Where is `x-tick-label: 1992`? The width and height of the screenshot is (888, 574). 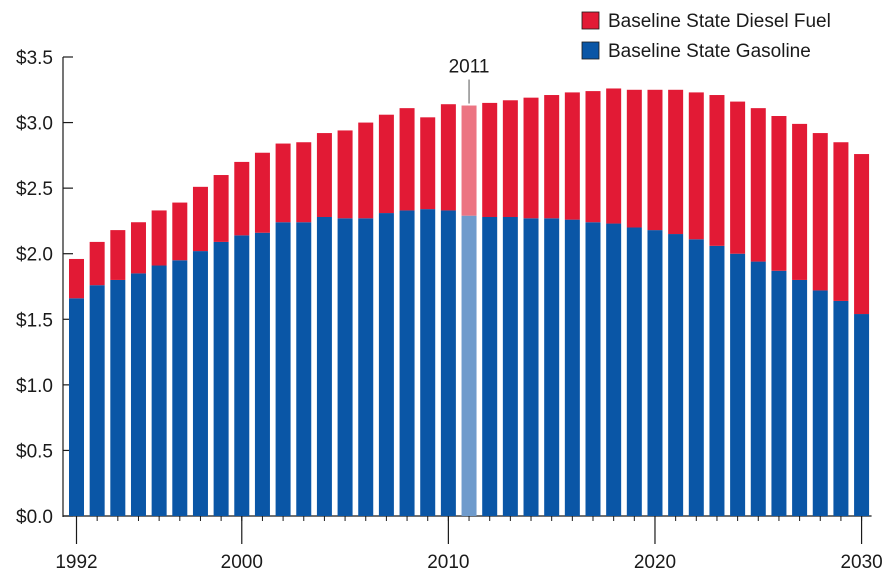 x-tick-label: 1992 is located at coordinates (76, 562).